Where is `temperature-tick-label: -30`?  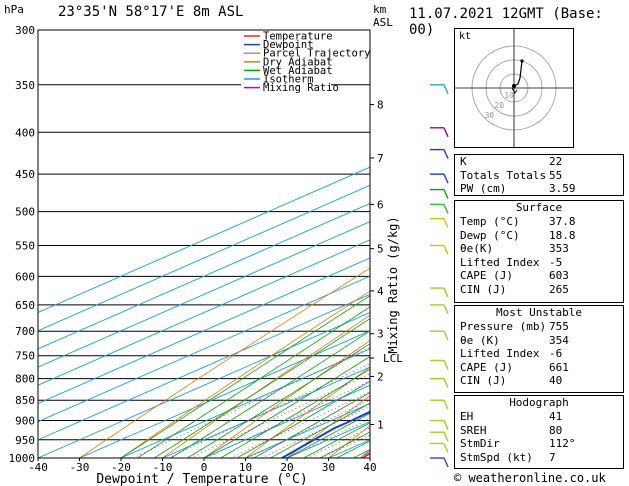
temperature-tick-label: -30 is located at coordinates (80, 467).